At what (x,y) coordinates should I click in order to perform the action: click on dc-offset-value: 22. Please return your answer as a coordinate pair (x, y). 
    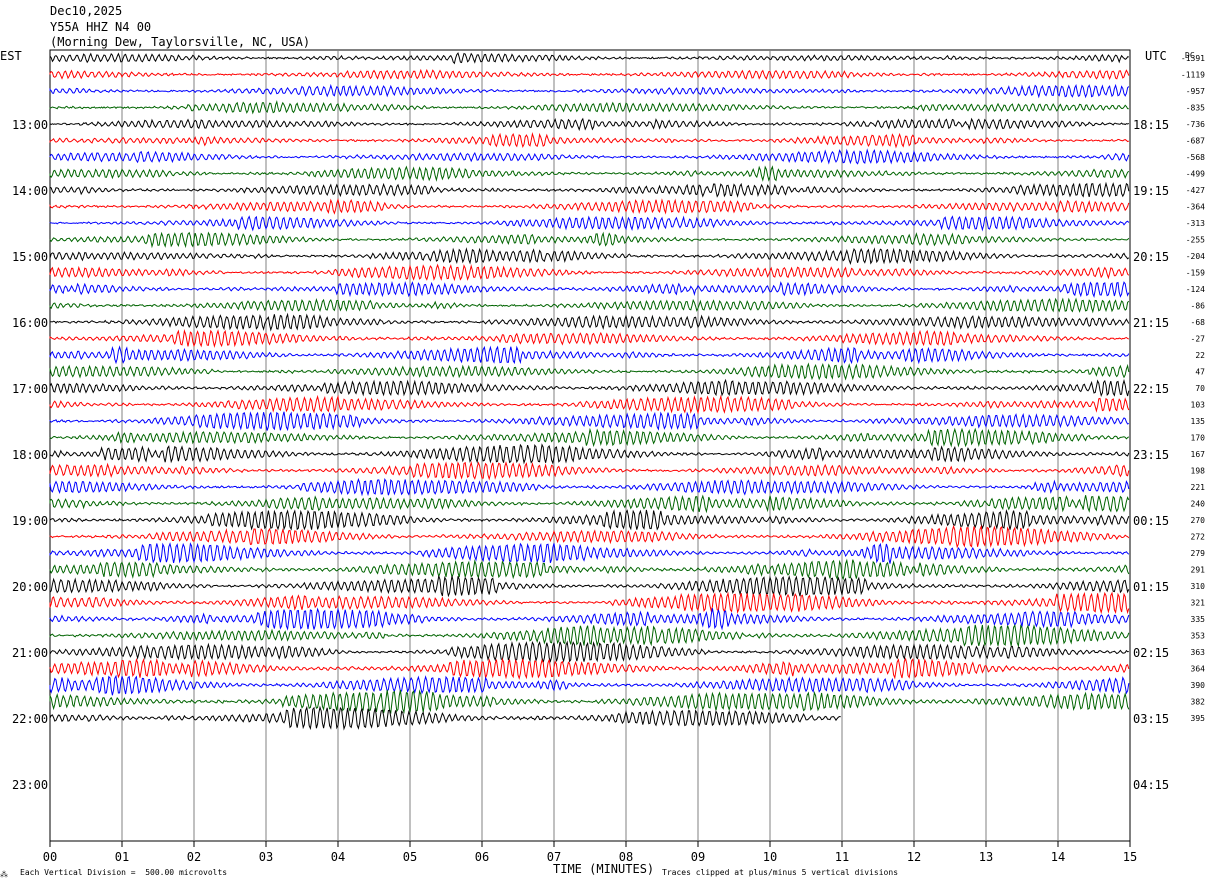
    Looking at the image, I should click on (1200, 355).